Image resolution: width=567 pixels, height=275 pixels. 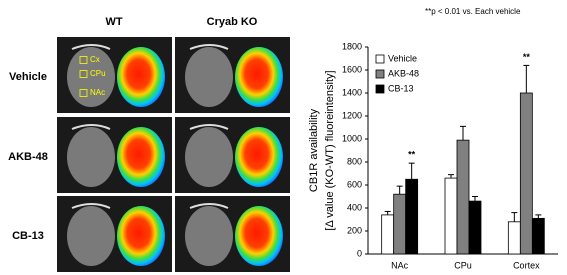 I want to click on region-label: CPu, so click(x=98, y=73).